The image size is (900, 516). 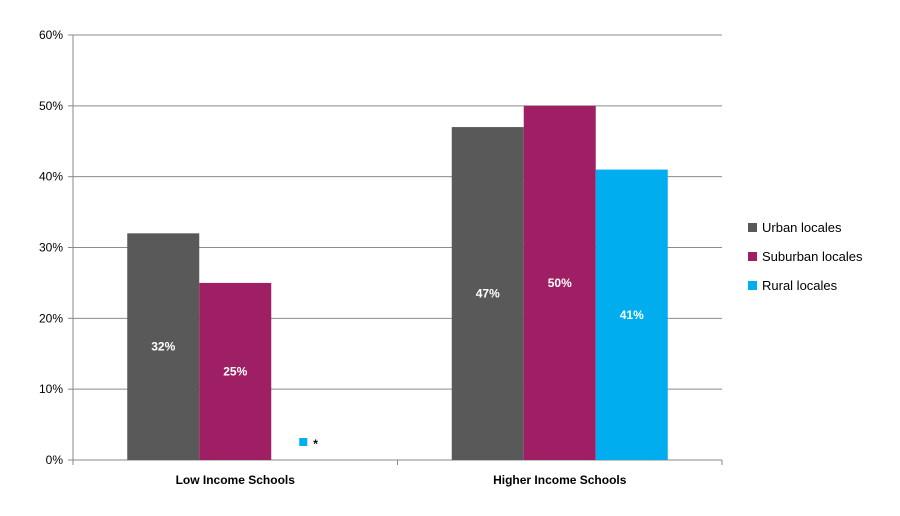 I want to click on y-tick-label: 40%, so click(x=51, y=177).